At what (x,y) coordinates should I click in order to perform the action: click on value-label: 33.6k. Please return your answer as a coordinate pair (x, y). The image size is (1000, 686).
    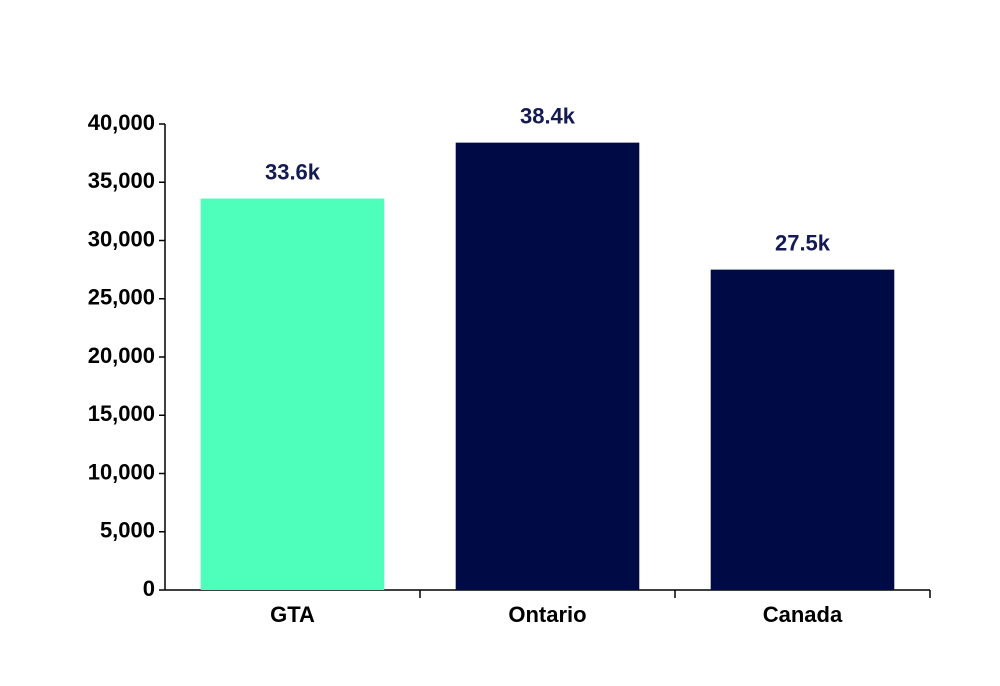
    Looking at the image, I should click on (293, 171).